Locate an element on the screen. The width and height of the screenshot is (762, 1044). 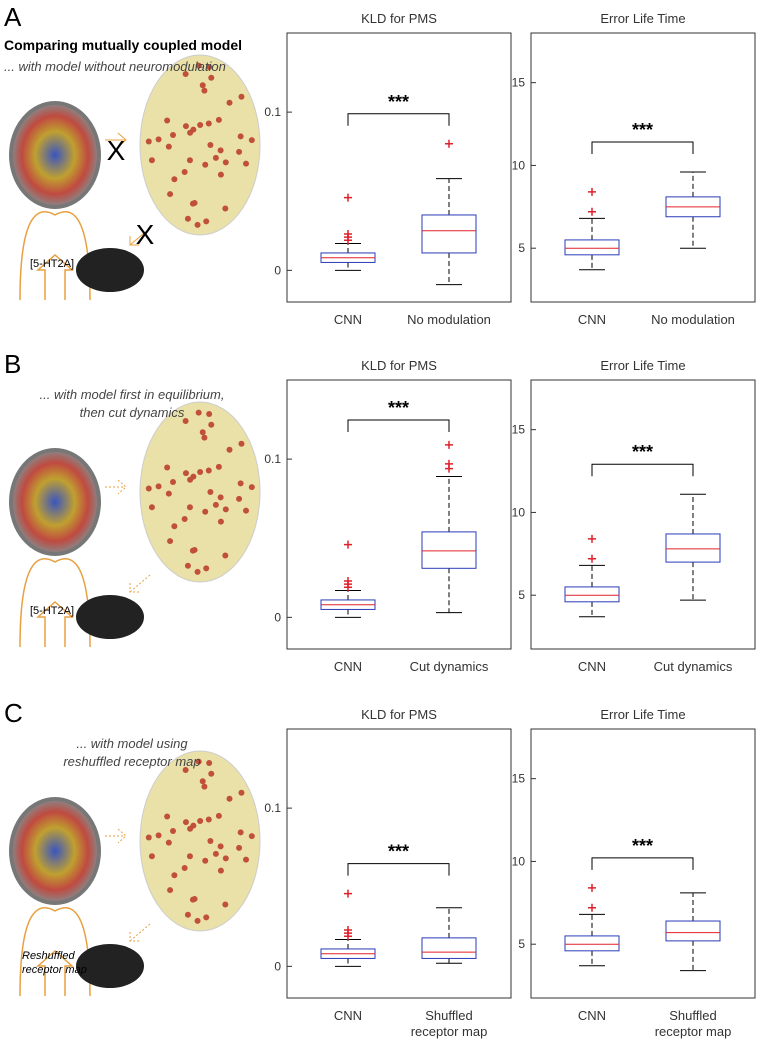
x-tick-label: receptor map is located at coordinates (693, 1031).